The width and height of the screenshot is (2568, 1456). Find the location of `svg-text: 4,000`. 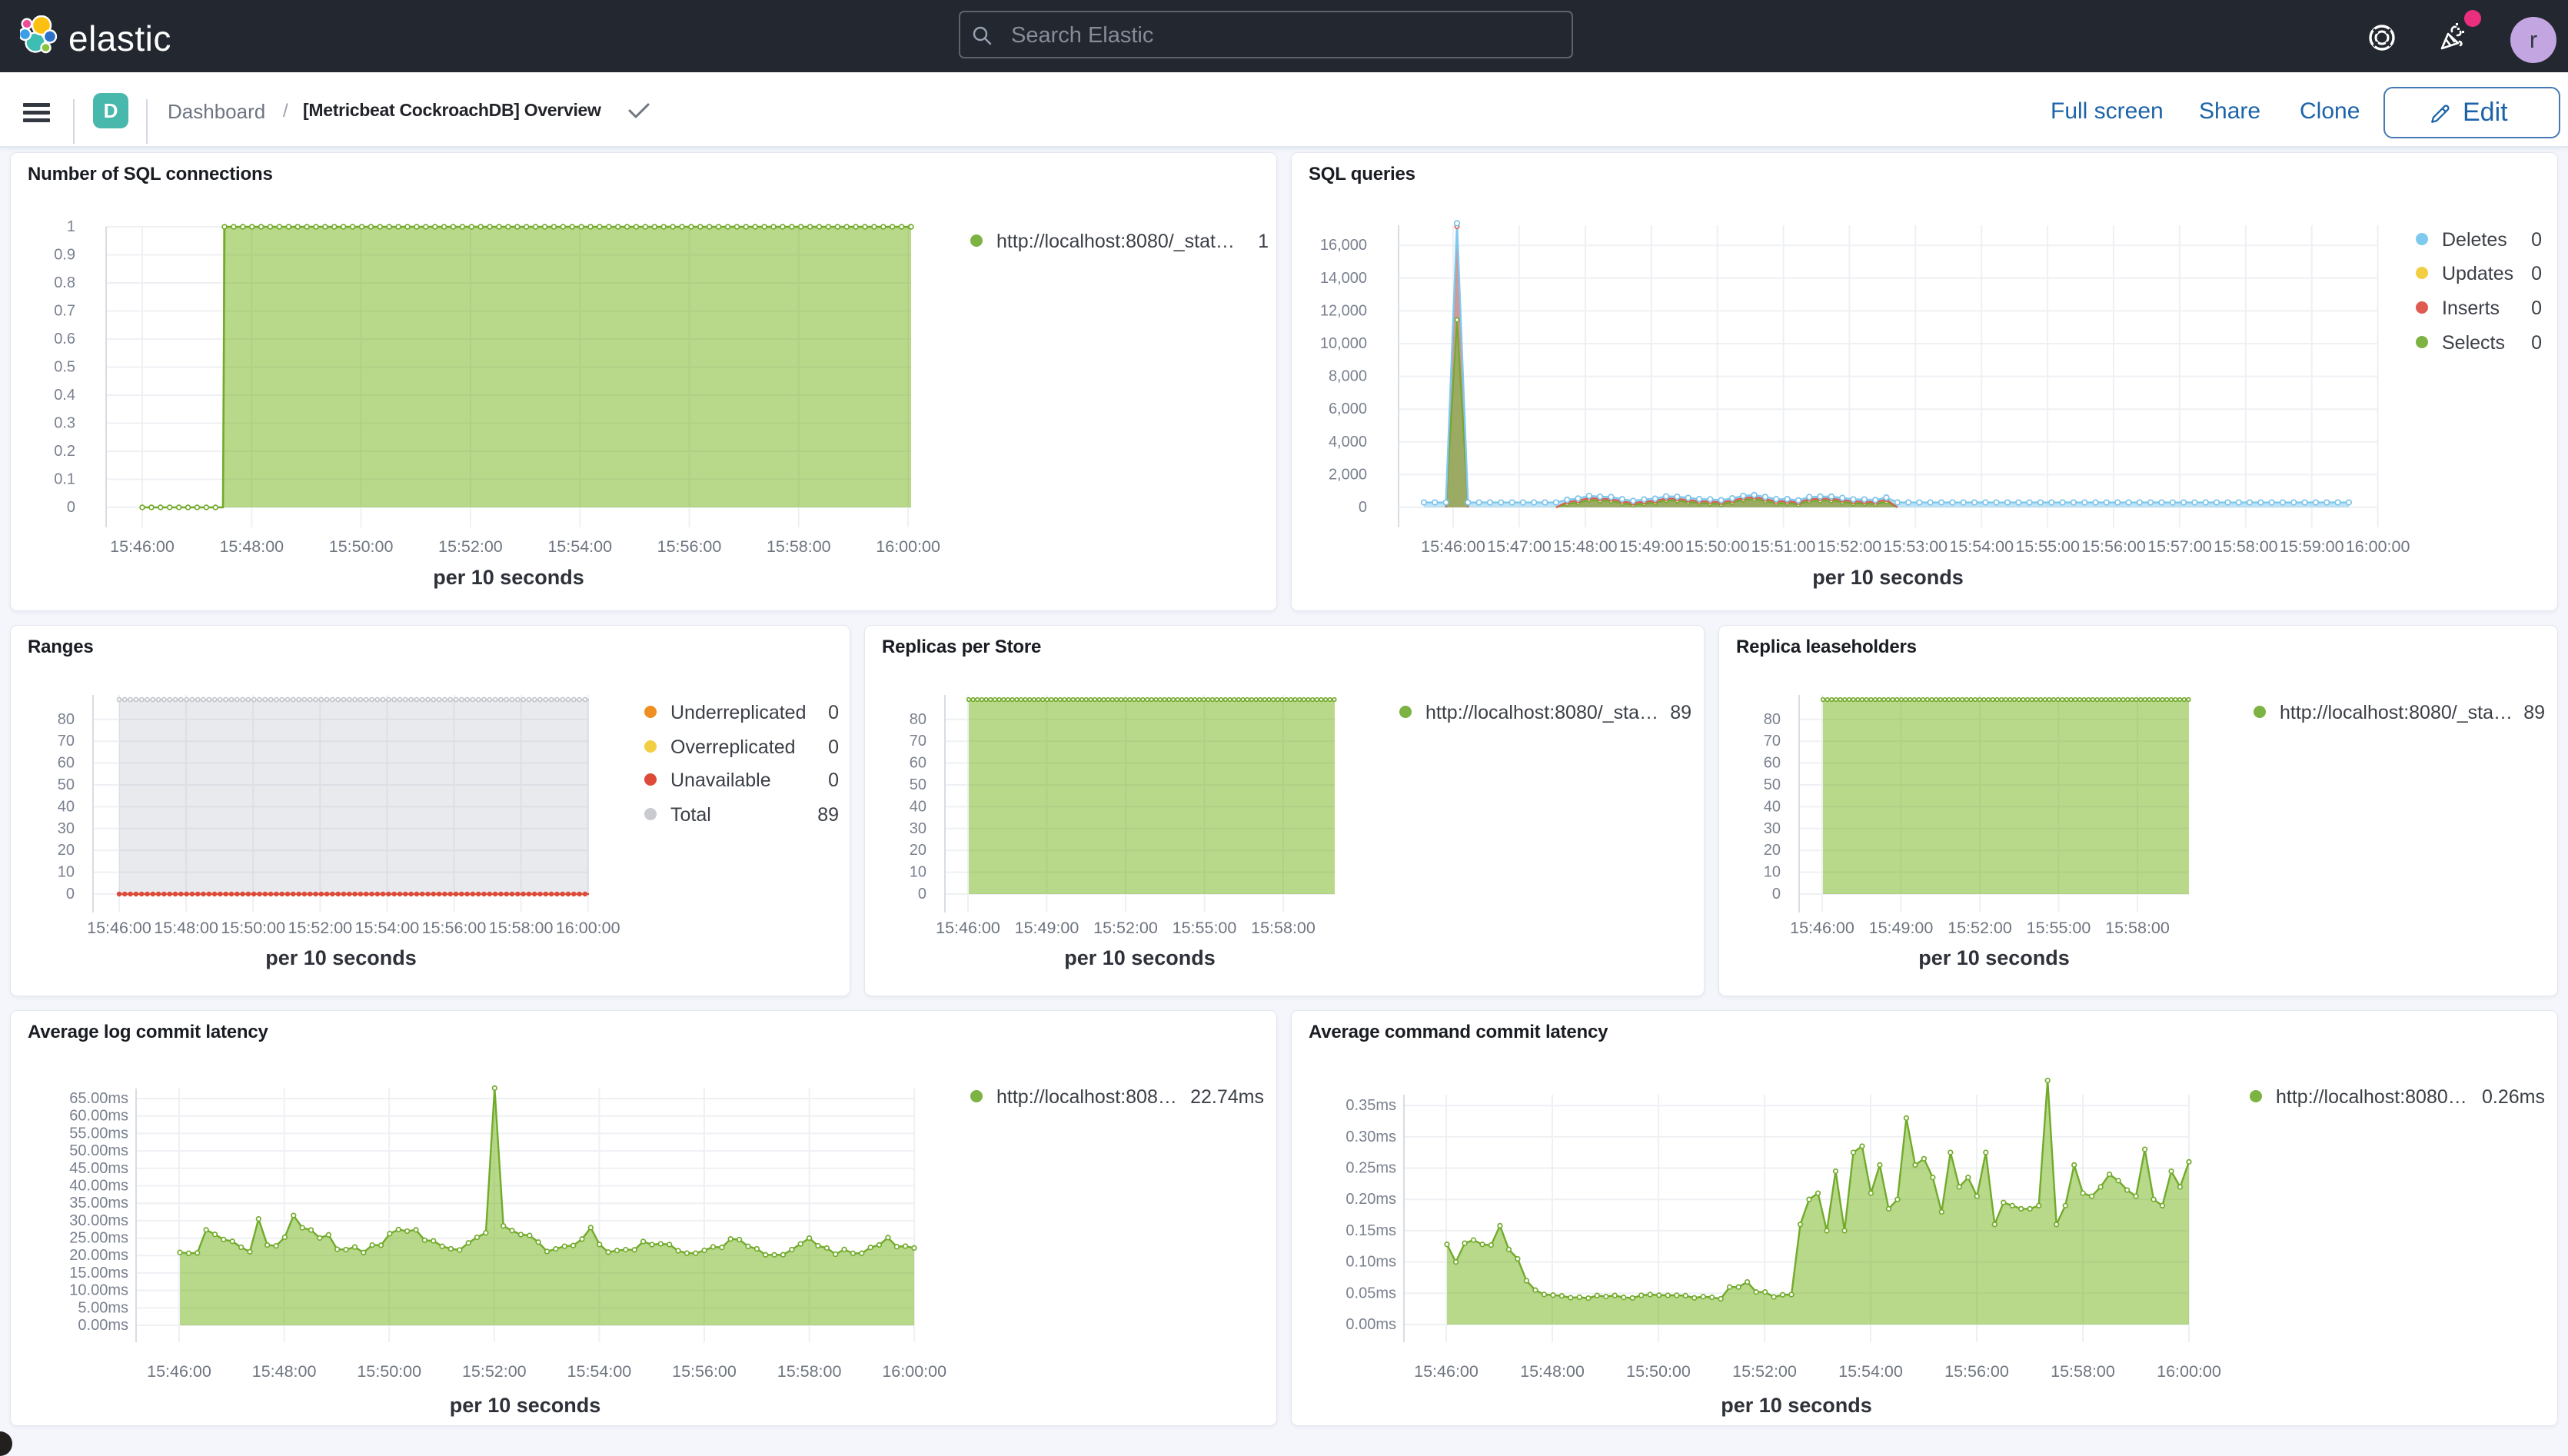

svg-text: 4,000 is located at coordinates (1348, 442).